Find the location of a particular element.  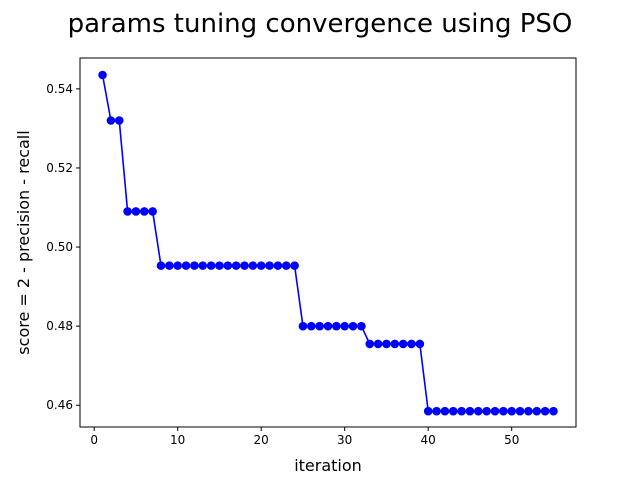

x-tick-label: 10 is located at coordinates (177, 440).